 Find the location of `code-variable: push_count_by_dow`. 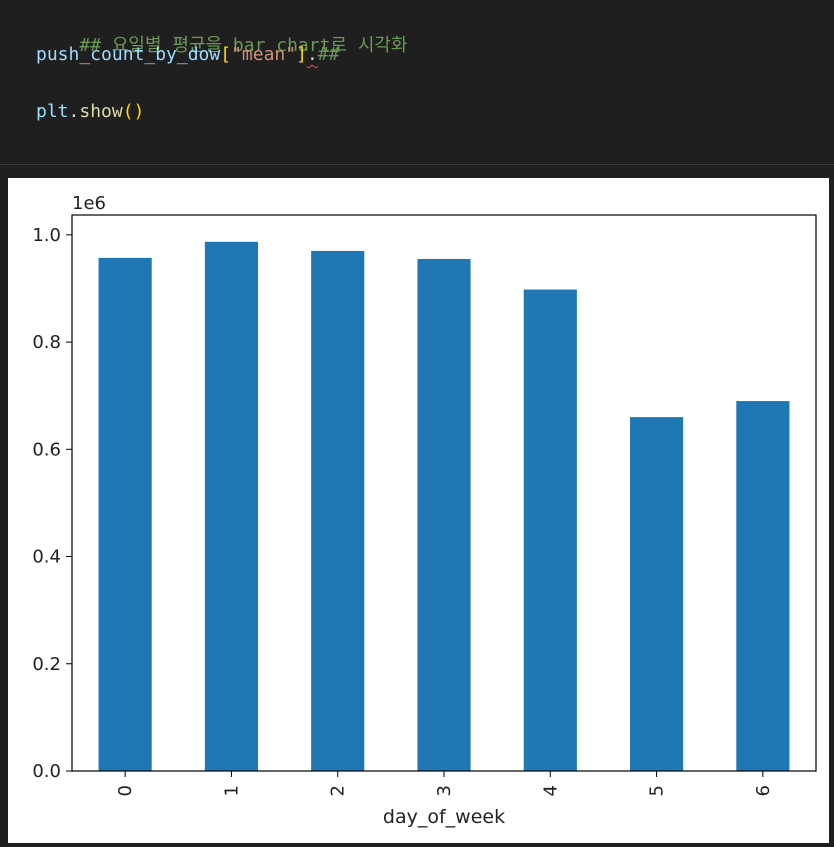

code-variable: push_count_by_dow is located at coordinates (128, 54).